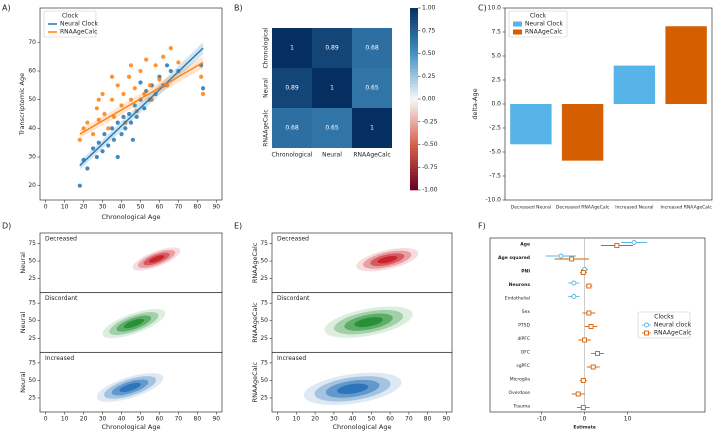  Describe the element at coordinates (292, 48) in the screenshot. I see `cell-label: 1` at that location.